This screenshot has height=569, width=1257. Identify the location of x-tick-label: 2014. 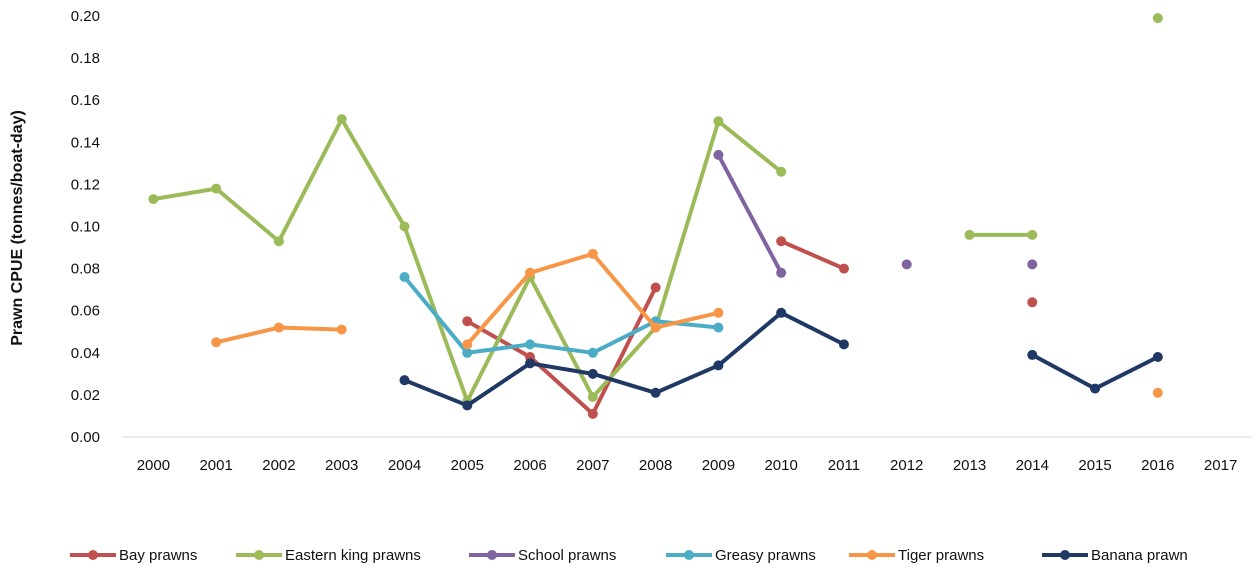
(1032, 465).